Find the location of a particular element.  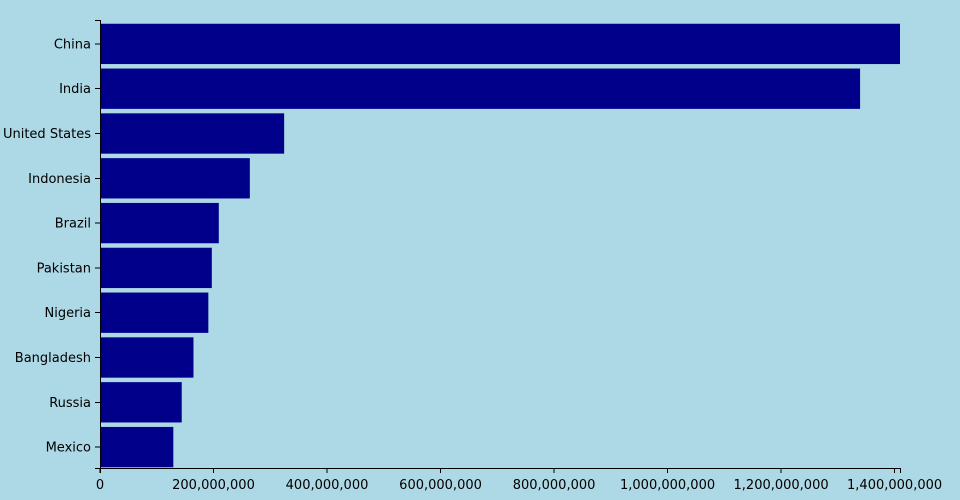

x-tick-label-6: 1,200,000,000 is located at coordinates (781, 485).